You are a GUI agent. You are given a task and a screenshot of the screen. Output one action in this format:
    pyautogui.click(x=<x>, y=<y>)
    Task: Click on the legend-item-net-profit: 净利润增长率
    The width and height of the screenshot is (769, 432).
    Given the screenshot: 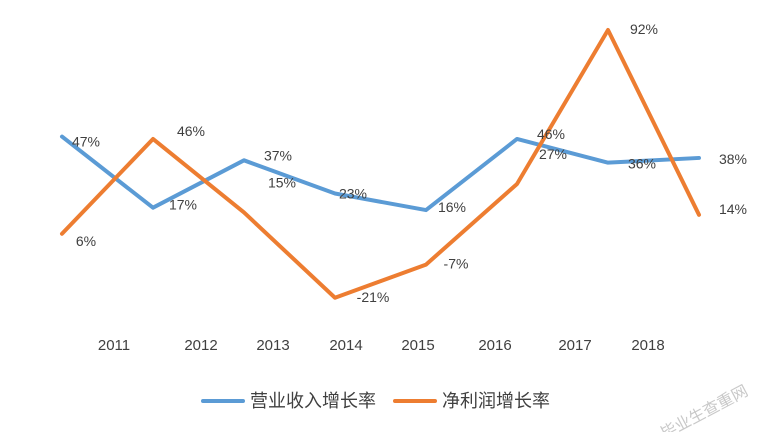 What is the action you would take?
    pyautogui.click(x=471, y=401)
    